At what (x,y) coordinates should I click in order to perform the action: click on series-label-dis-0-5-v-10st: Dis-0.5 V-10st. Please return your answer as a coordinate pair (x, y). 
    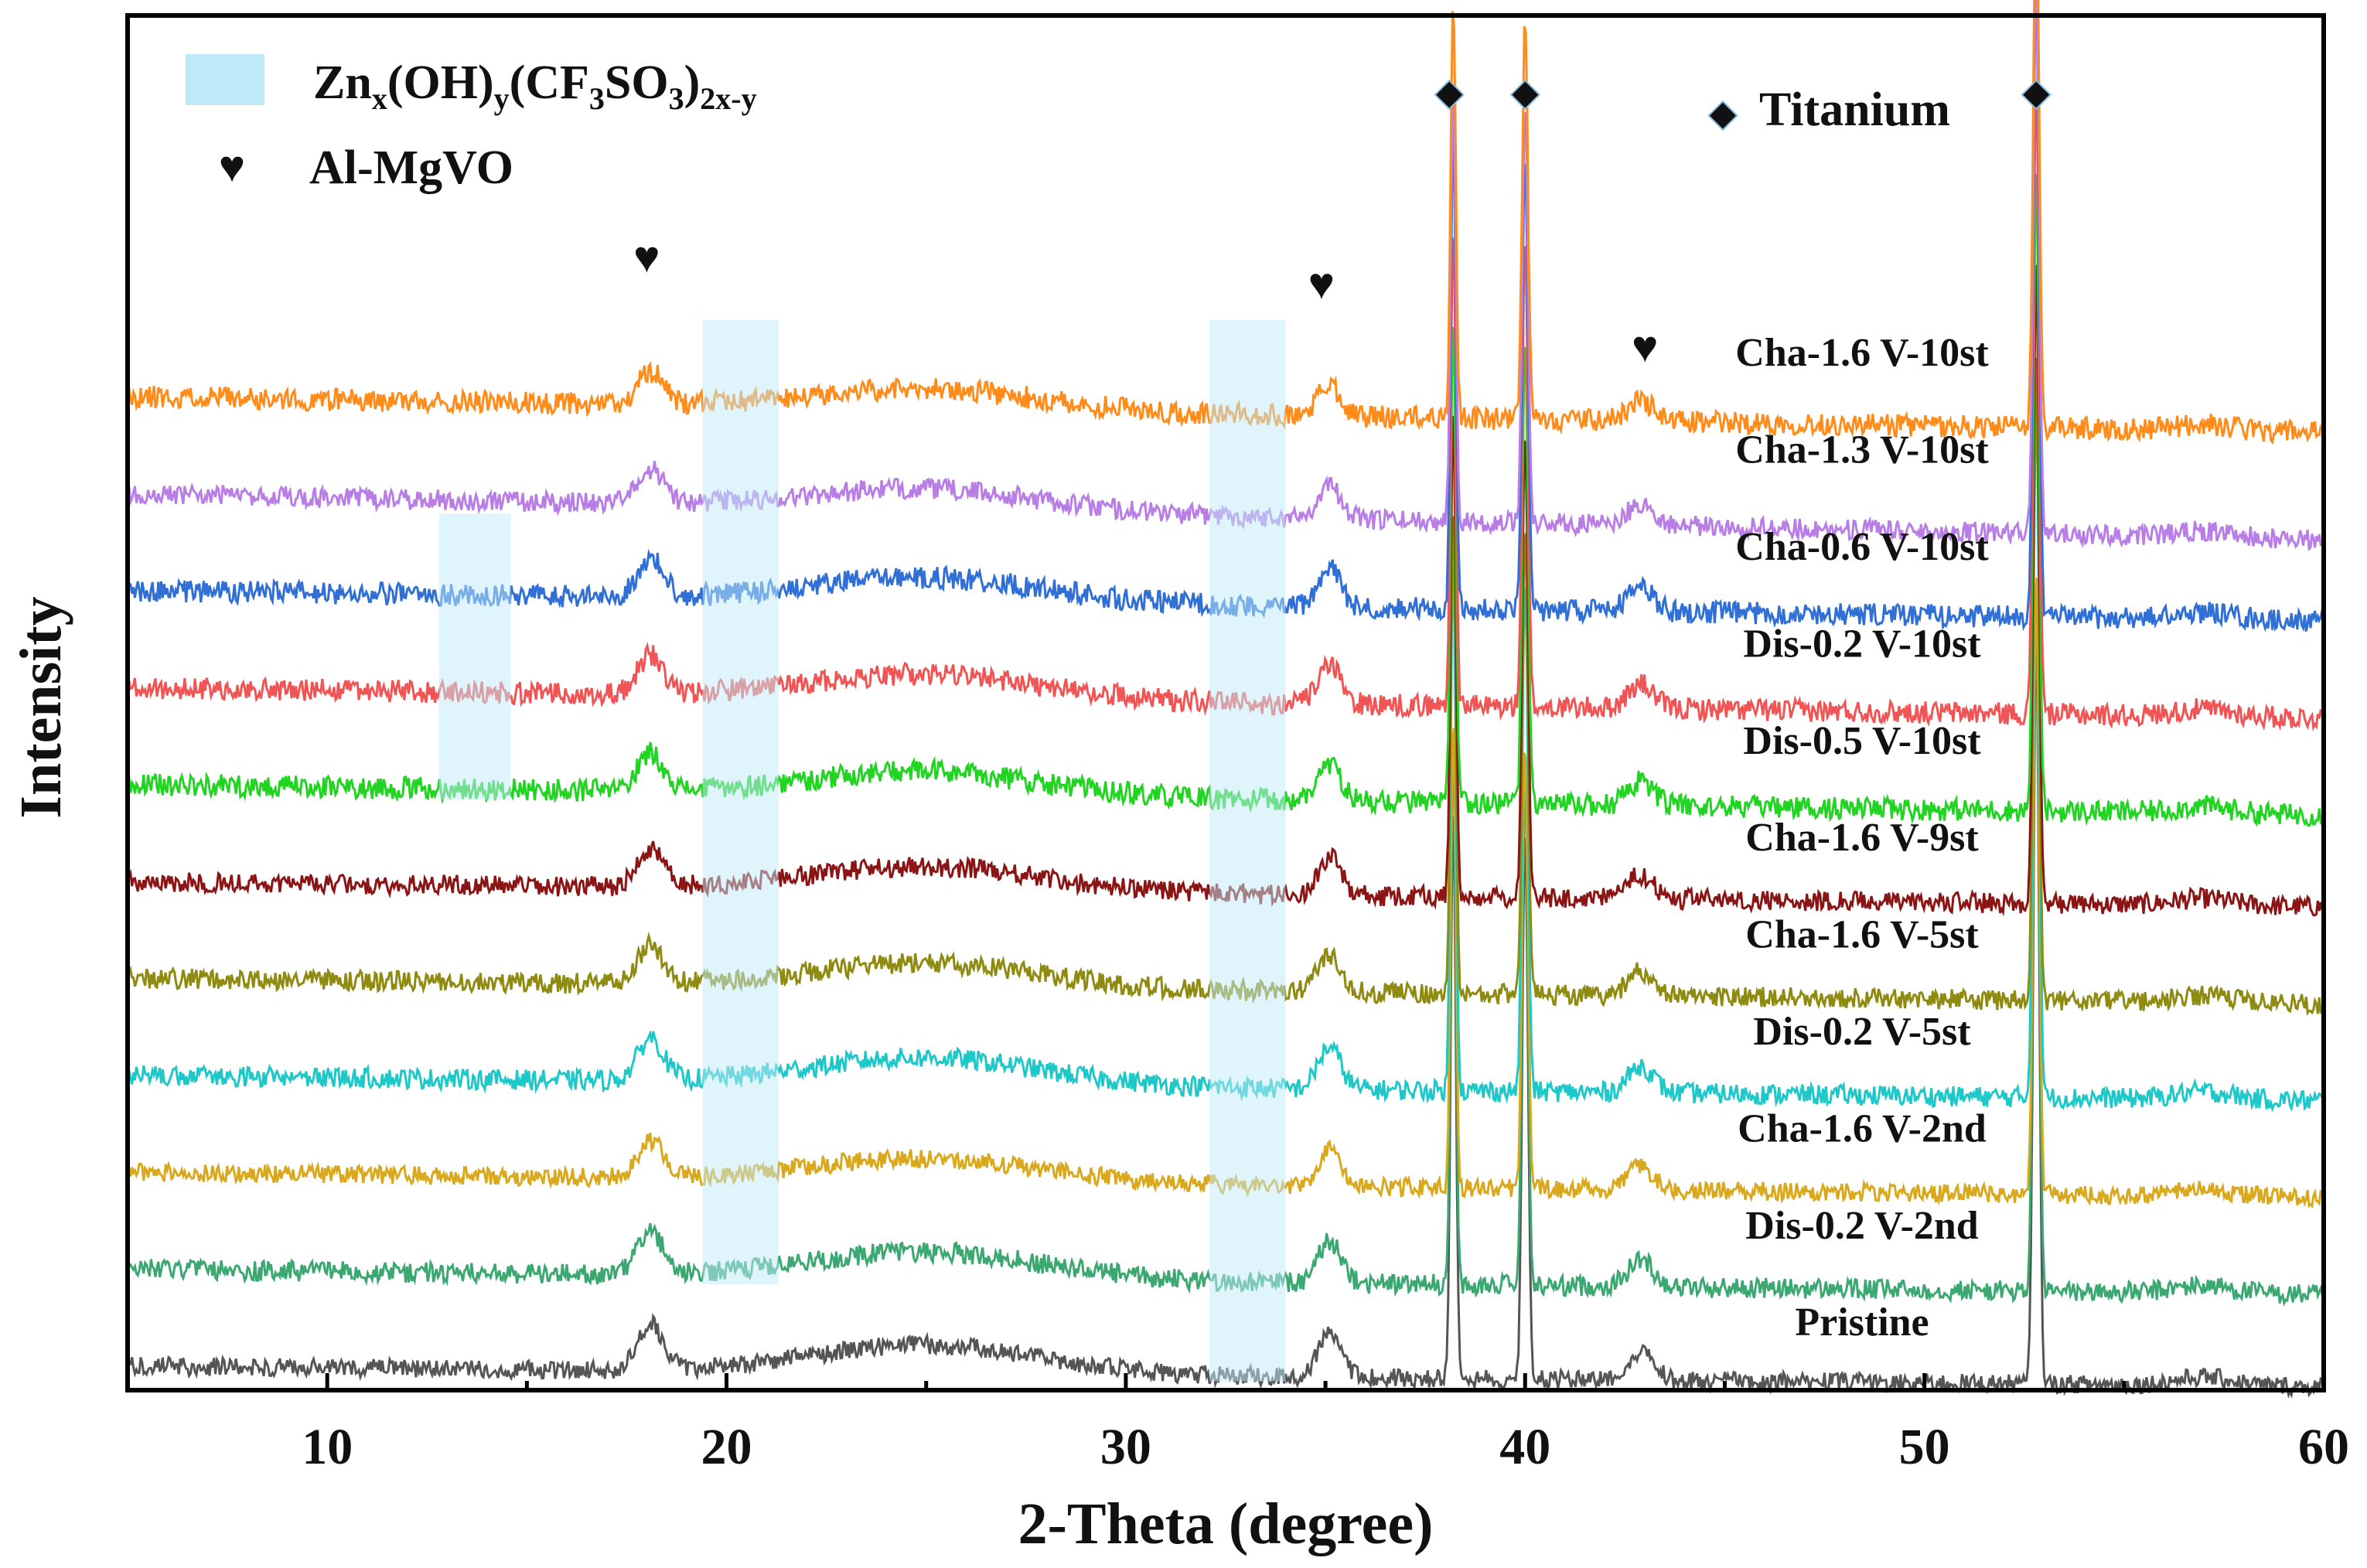
    Looking at the image, I should click on (1862, 741).